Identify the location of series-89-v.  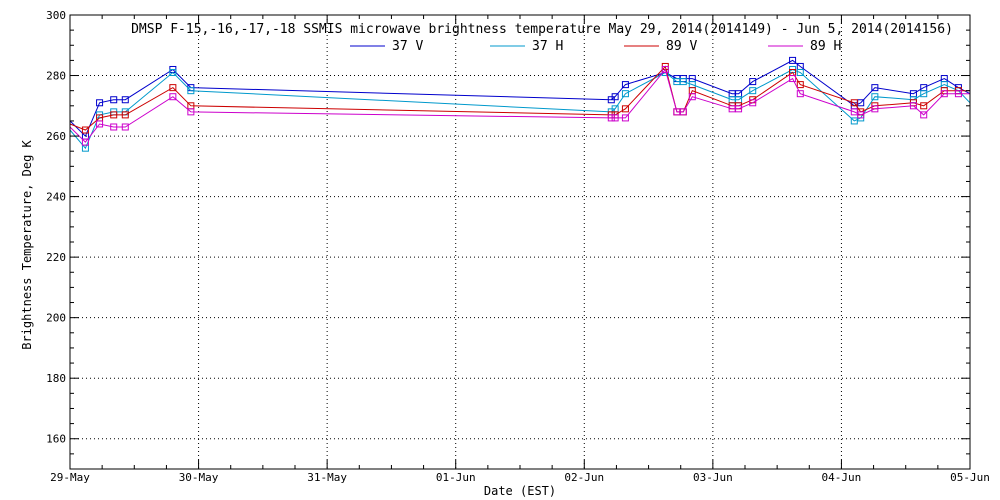
(519, 98).